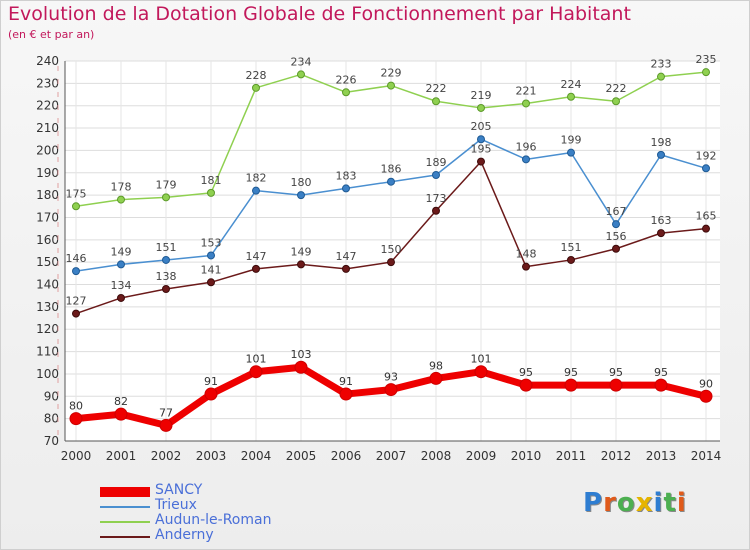 The image size is (750, 550). I want to click on y-tick-label: 230, so click(47, 83).